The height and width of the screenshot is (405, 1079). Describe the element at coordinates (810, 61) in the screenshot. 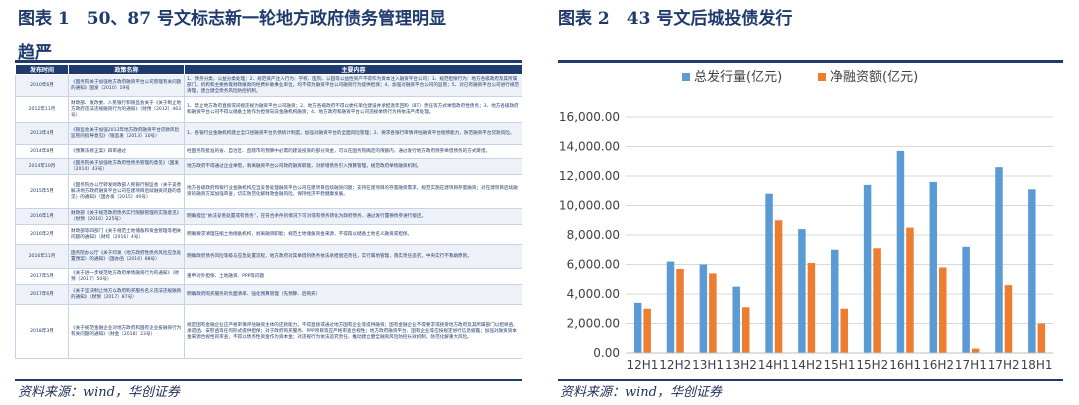

I see `right-top-rule` at that location.